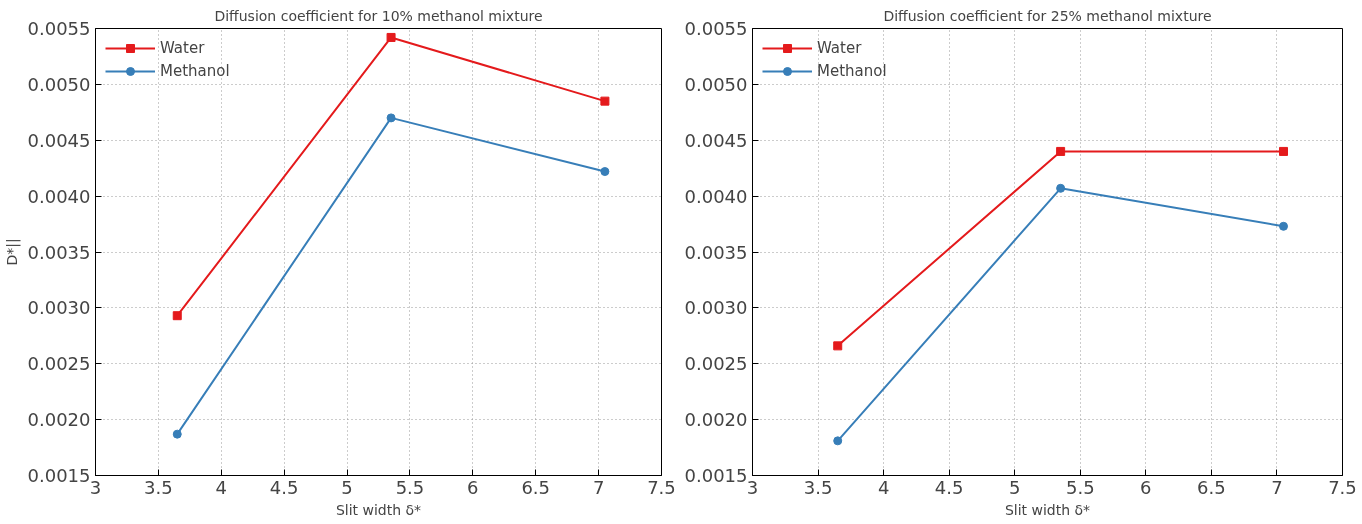  Describe the element at coordinates (12, 252) in the screenshot. I see `y-axis-title: D*||` at that location.